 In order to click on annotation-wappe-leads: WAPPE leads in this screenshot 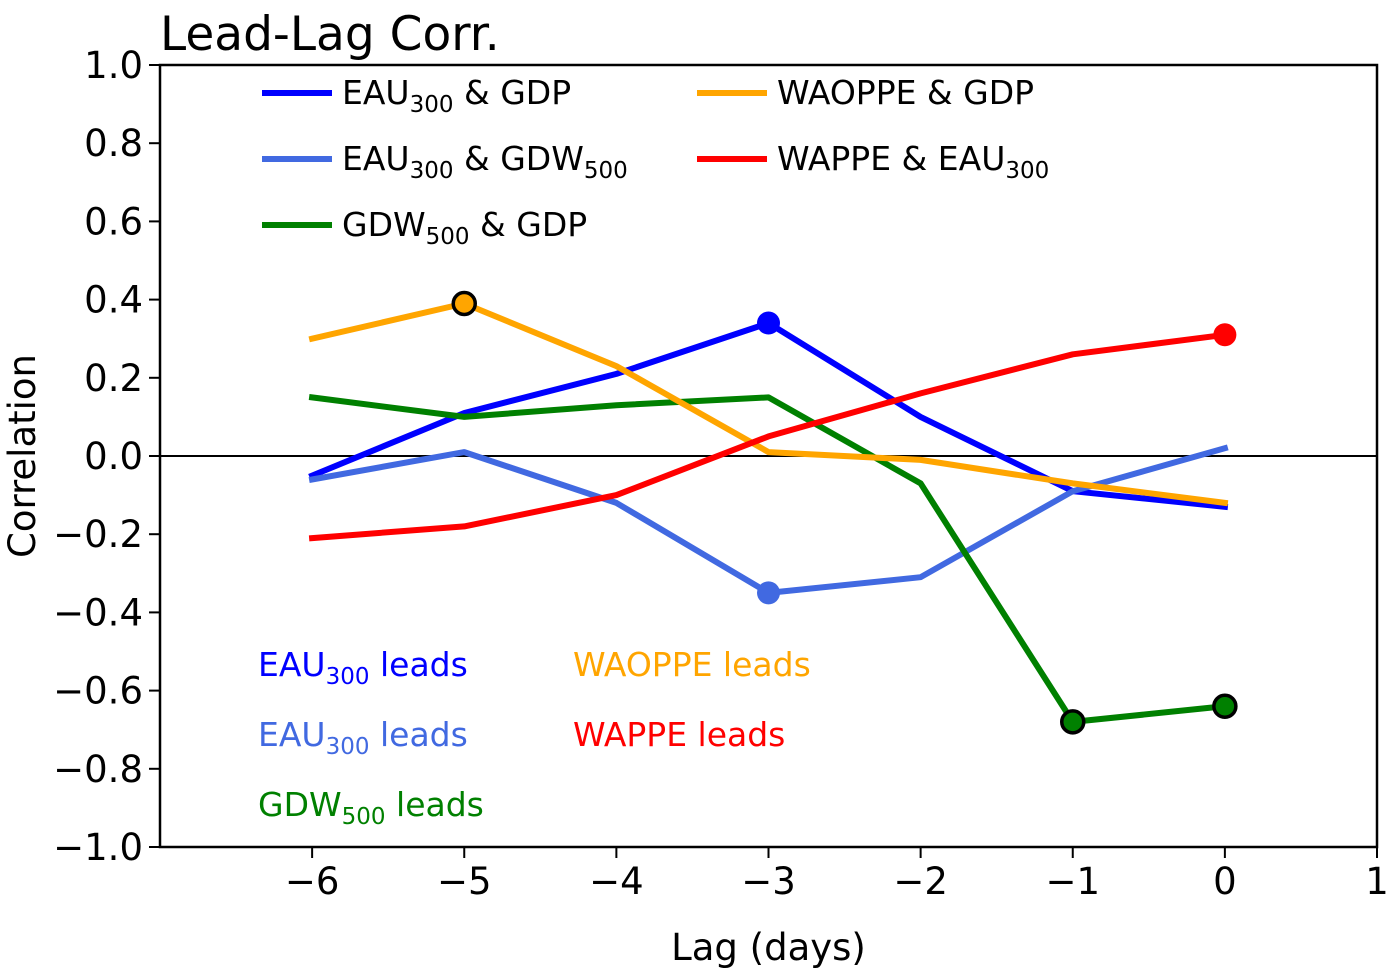, I will do `click(679, 734)`.